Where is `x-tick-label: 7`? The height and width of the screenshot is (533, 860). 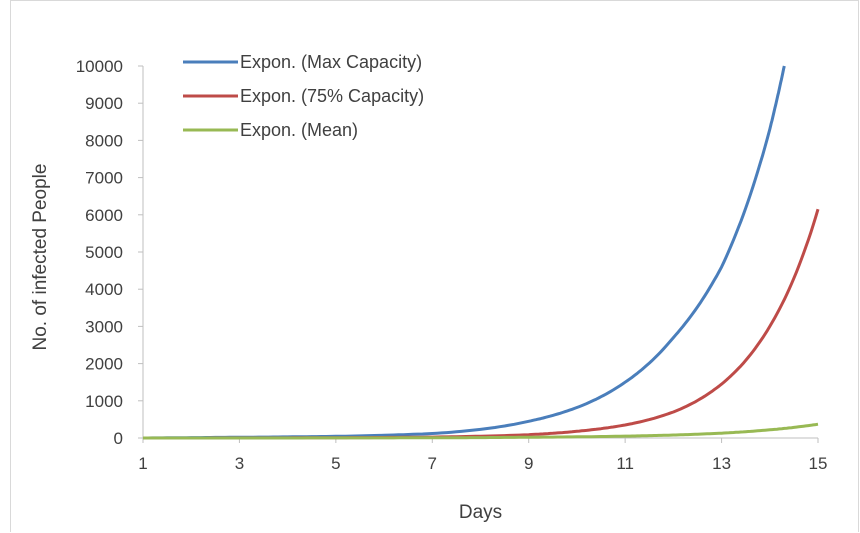 x-tick-label: 7 is located at coordinates (432, 463).